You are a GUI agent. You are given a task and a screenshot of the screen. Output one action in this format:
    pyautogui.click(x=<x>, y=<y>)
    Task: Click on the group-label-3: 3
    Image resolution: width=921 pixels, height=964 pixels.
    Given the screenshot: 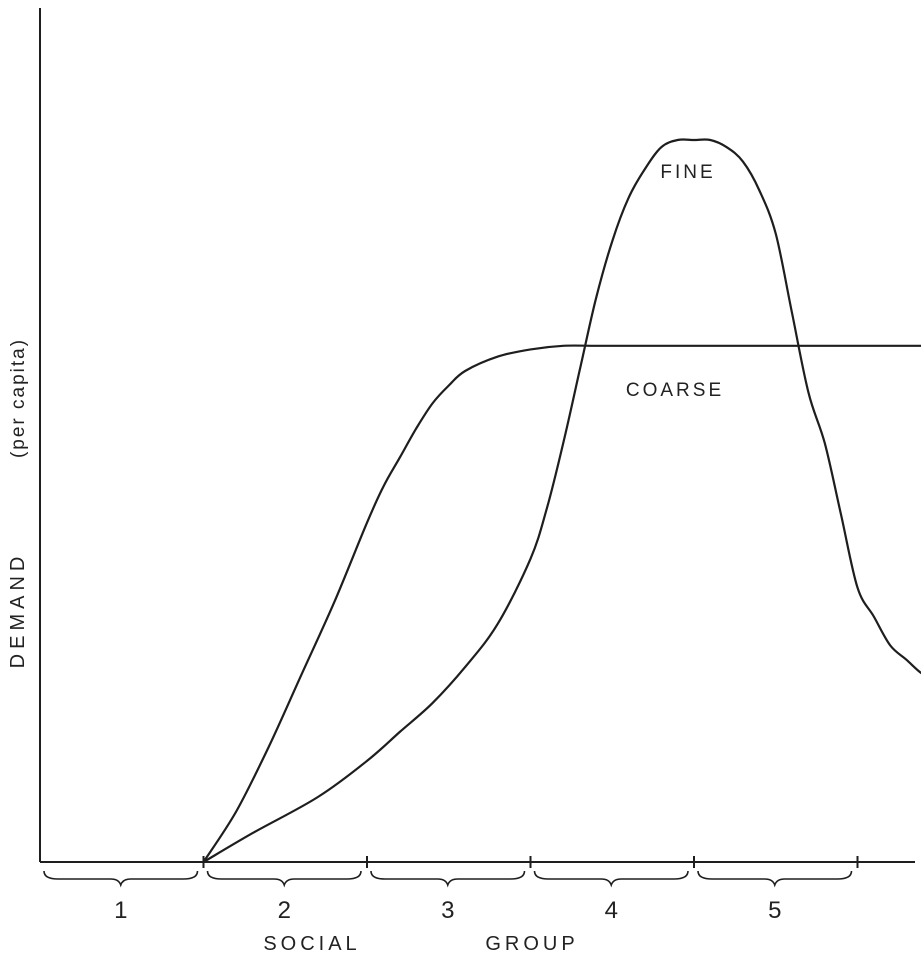 What is the action you would take?
    pyautogui.click(x=447, y=910)
    